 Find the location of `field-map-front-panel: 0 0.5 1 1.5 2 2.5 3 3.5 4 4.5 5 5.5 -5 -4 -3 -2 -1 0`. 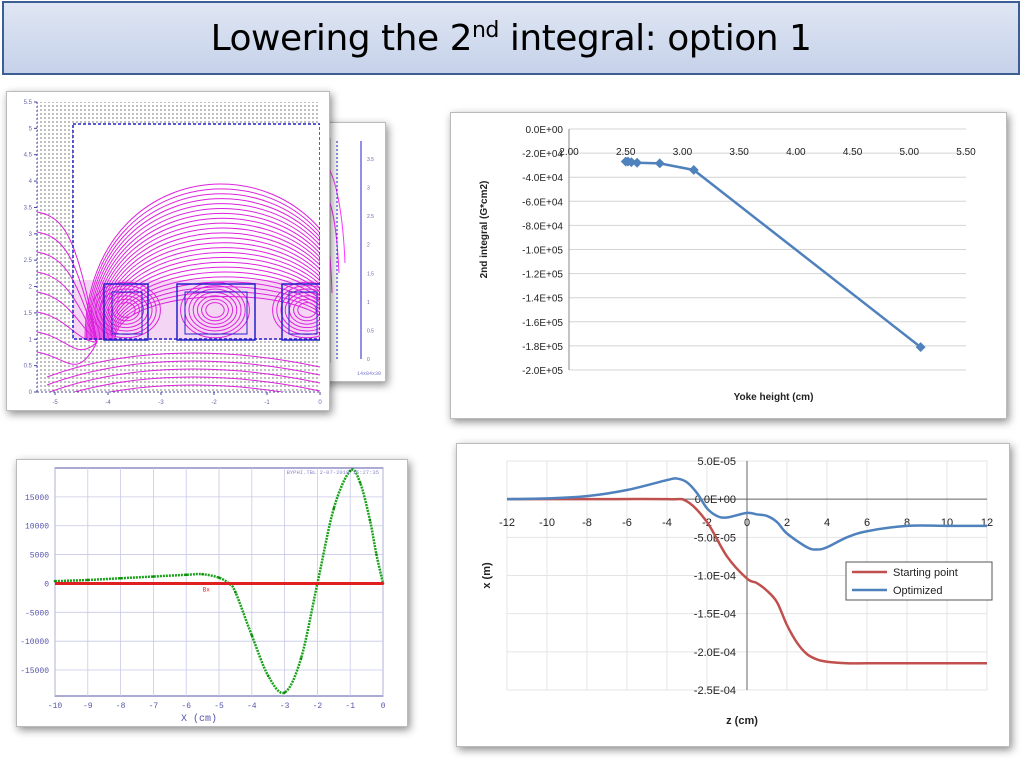

field-map-front-panel: 0 0.5 1 1.5 2 2.5 3 3.5 4 4.5 5 5.5 -5 -4 -3 -2 -1 0 is located at coordinates (168, 251).